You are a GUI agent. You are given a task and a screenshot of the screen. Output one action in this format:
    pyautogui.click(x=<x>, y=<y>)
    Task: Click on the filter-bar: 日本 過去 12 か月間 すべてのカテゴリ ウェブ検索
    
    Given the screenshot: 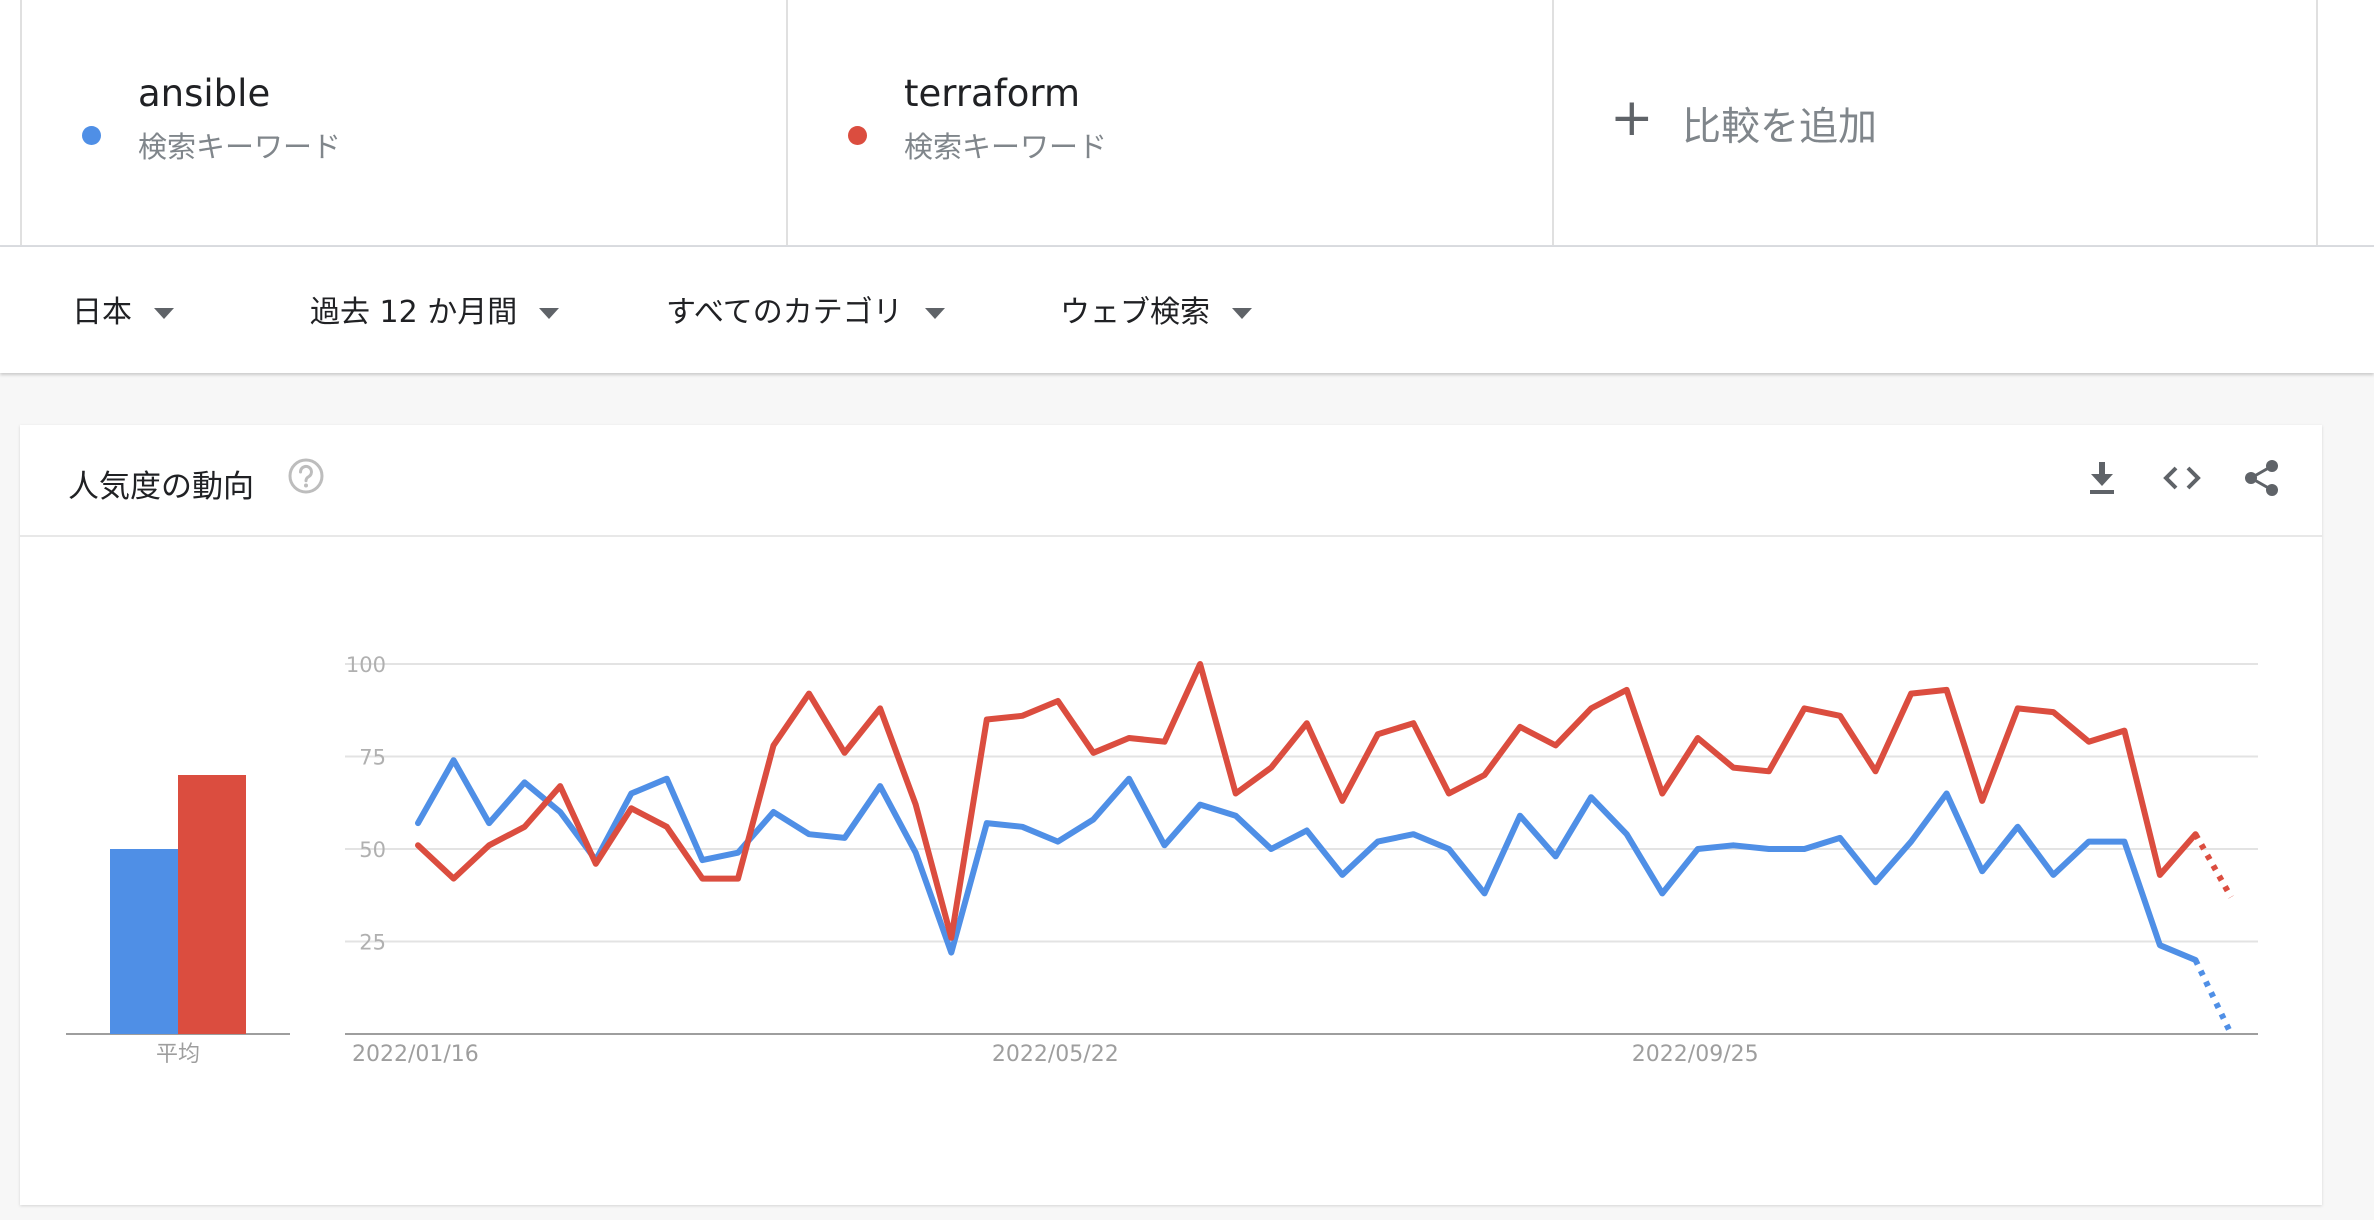 What is the action you would take?
    pyautogui.click(x=1187, y=310)
    